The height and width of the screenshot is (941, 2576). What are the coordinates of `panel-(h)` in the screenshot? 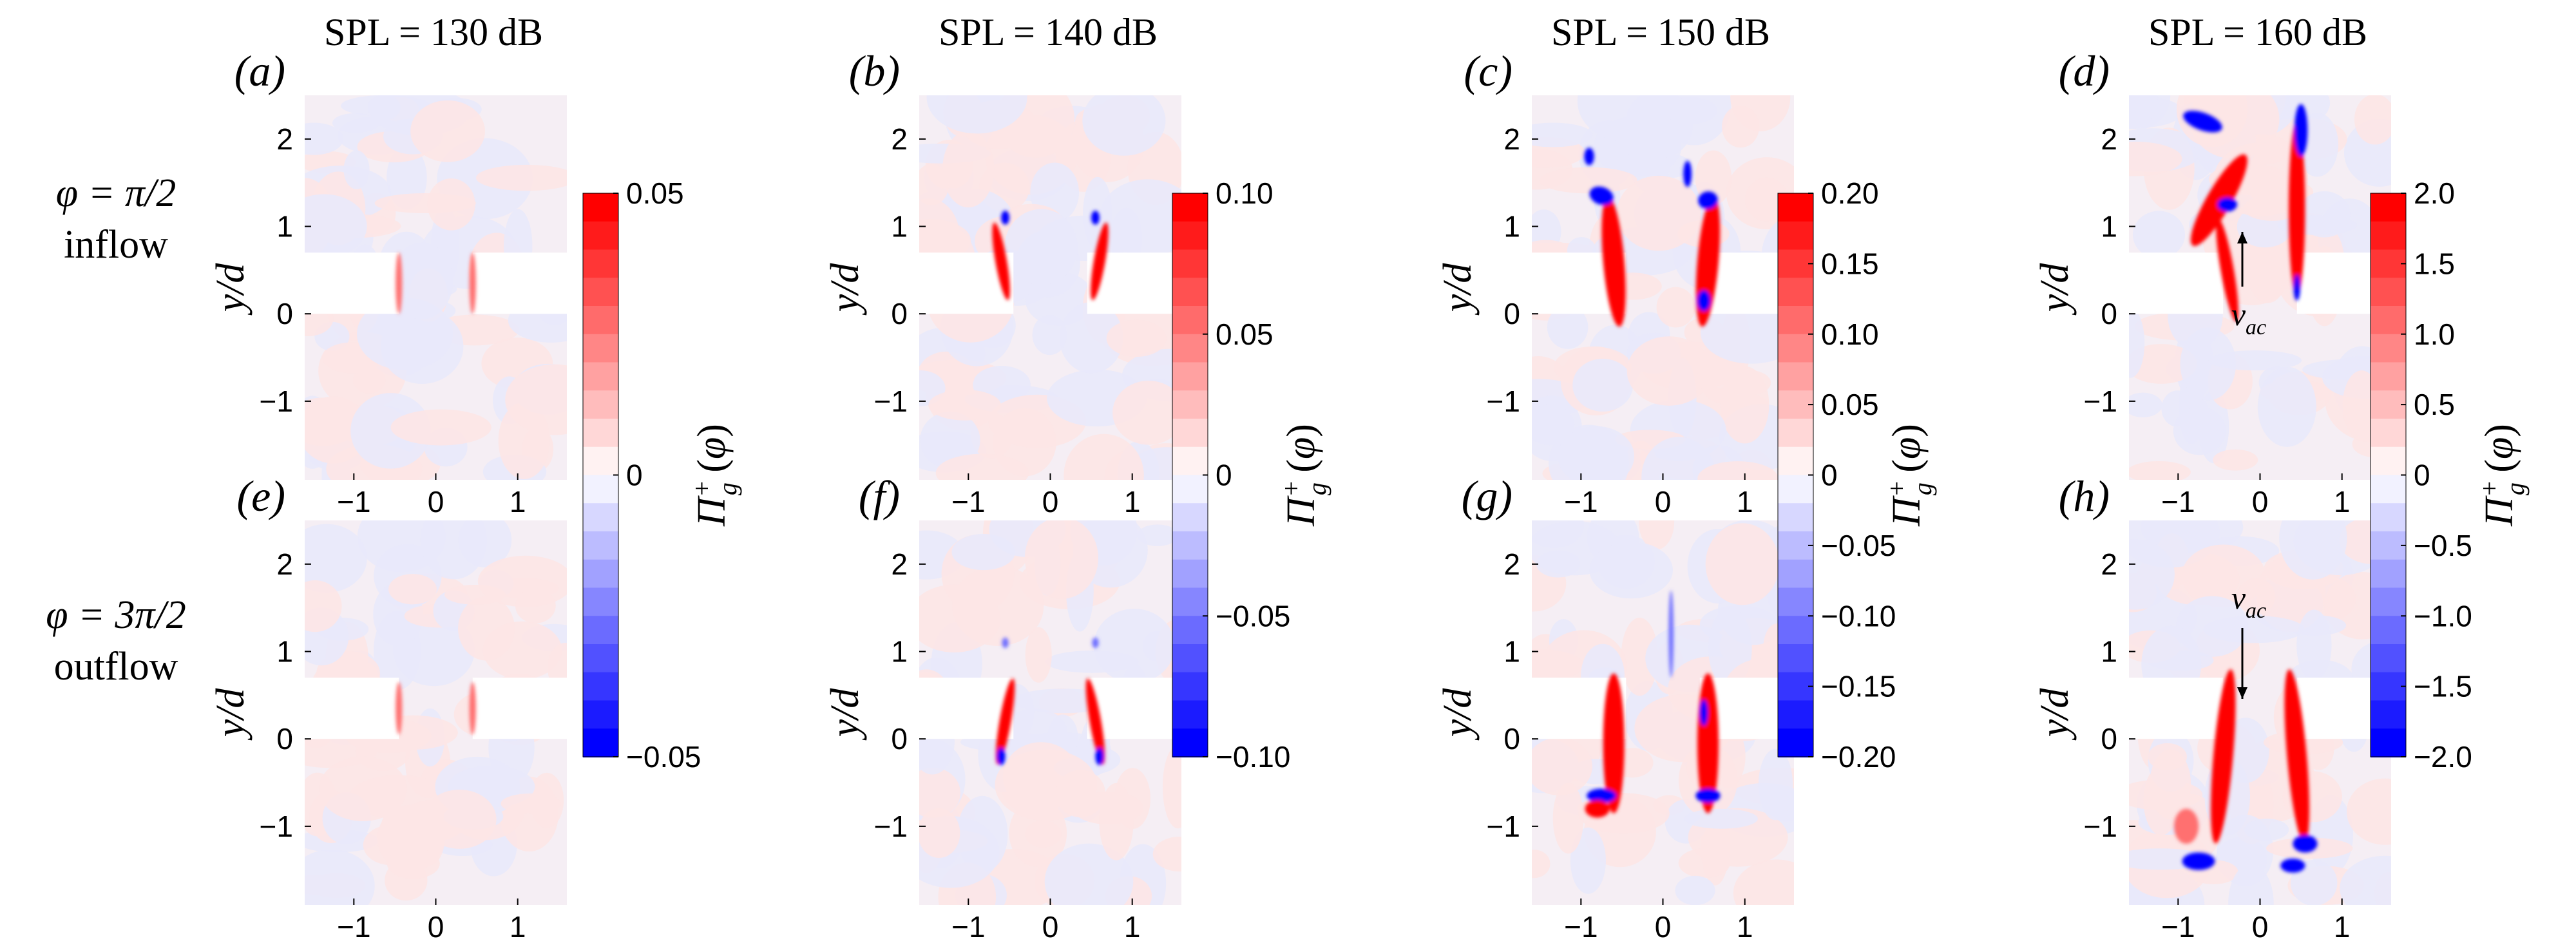 It's located at (2260, 712).